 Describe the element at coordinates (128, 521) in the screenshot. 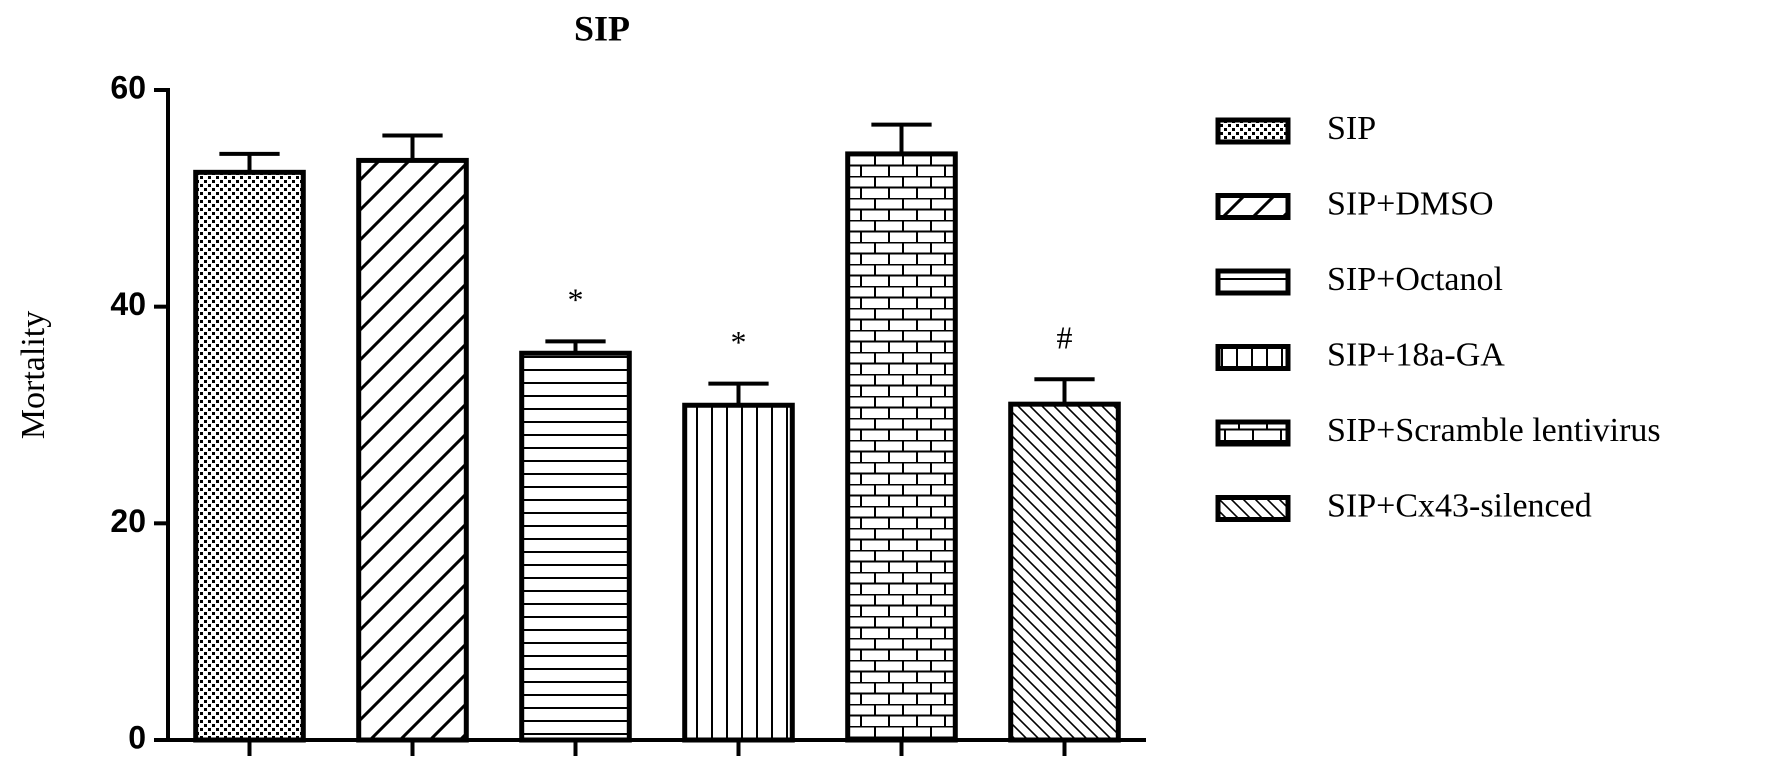

I see `y-tick-label: 20` at that location.